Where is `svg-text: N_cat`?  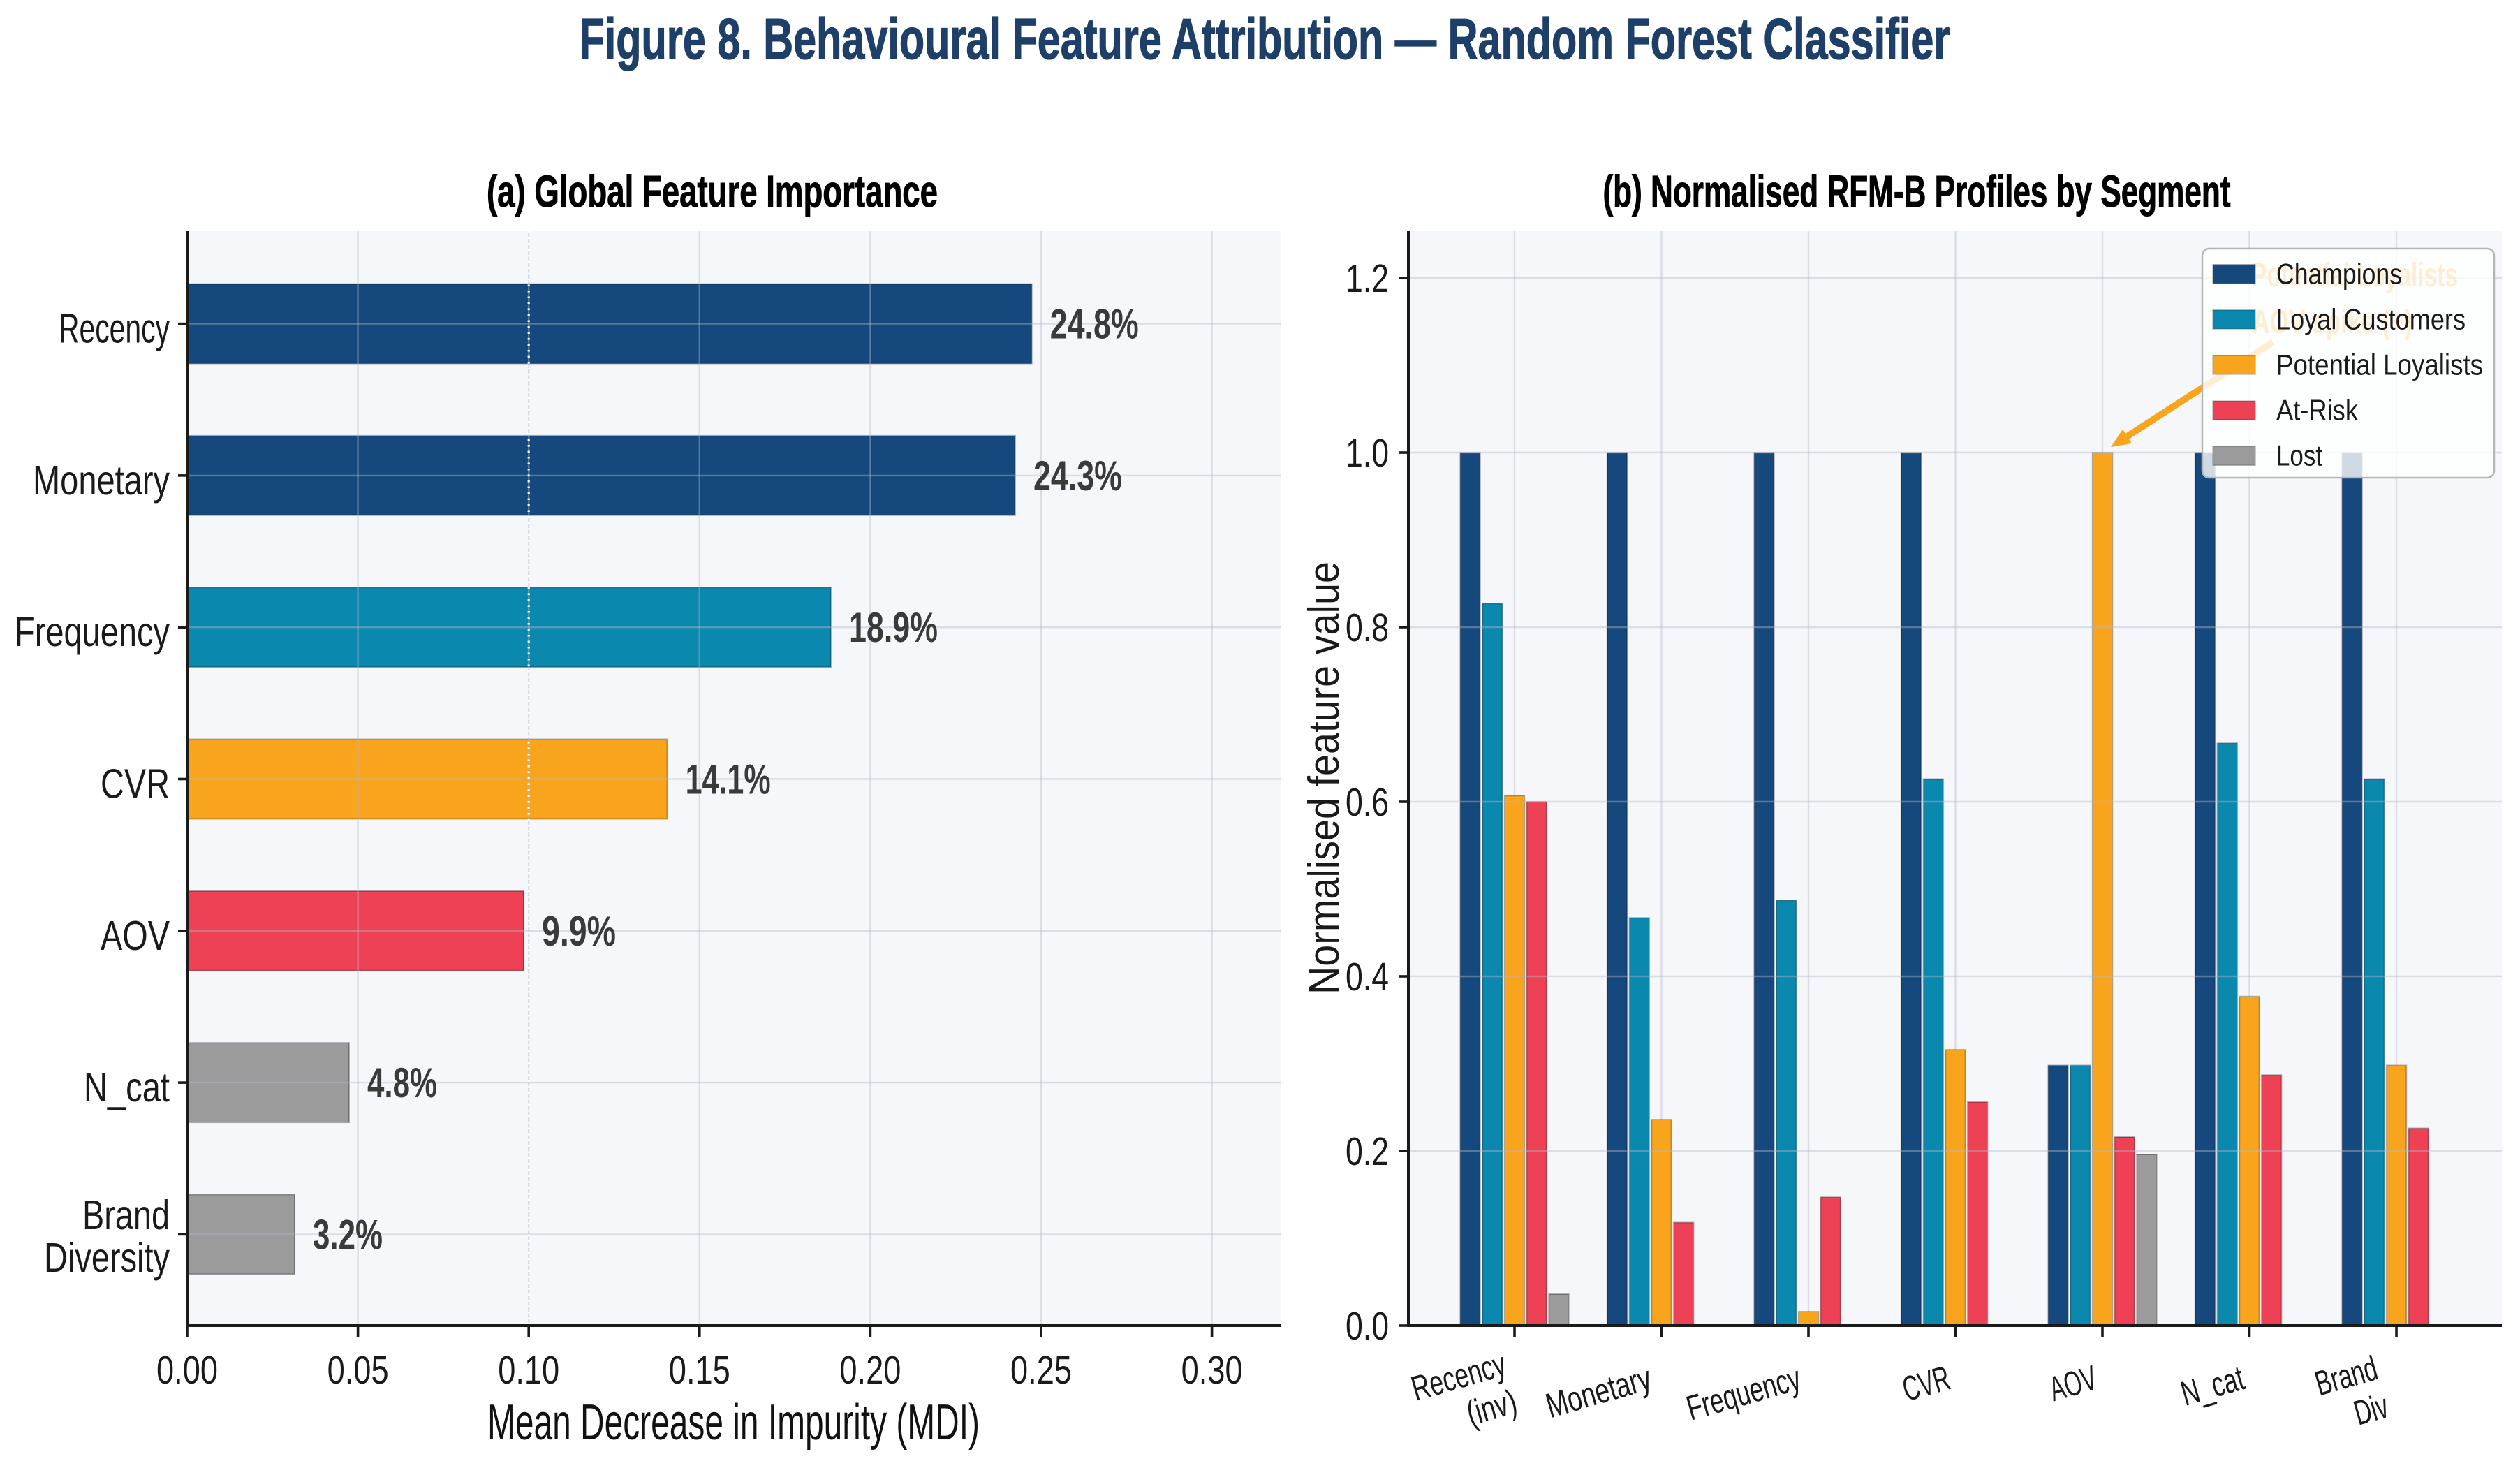 svg-text: N_cat is located at coordinates (127, 1087).